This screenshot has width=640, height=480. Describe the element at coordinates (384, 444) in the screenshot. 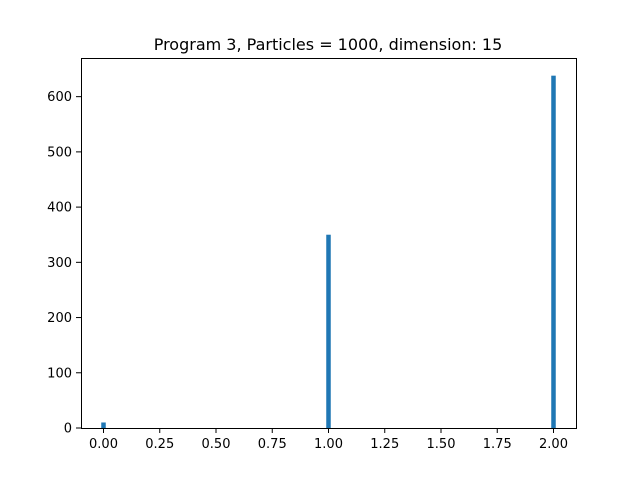

I see `x-tick-label: 1.25` at that location.